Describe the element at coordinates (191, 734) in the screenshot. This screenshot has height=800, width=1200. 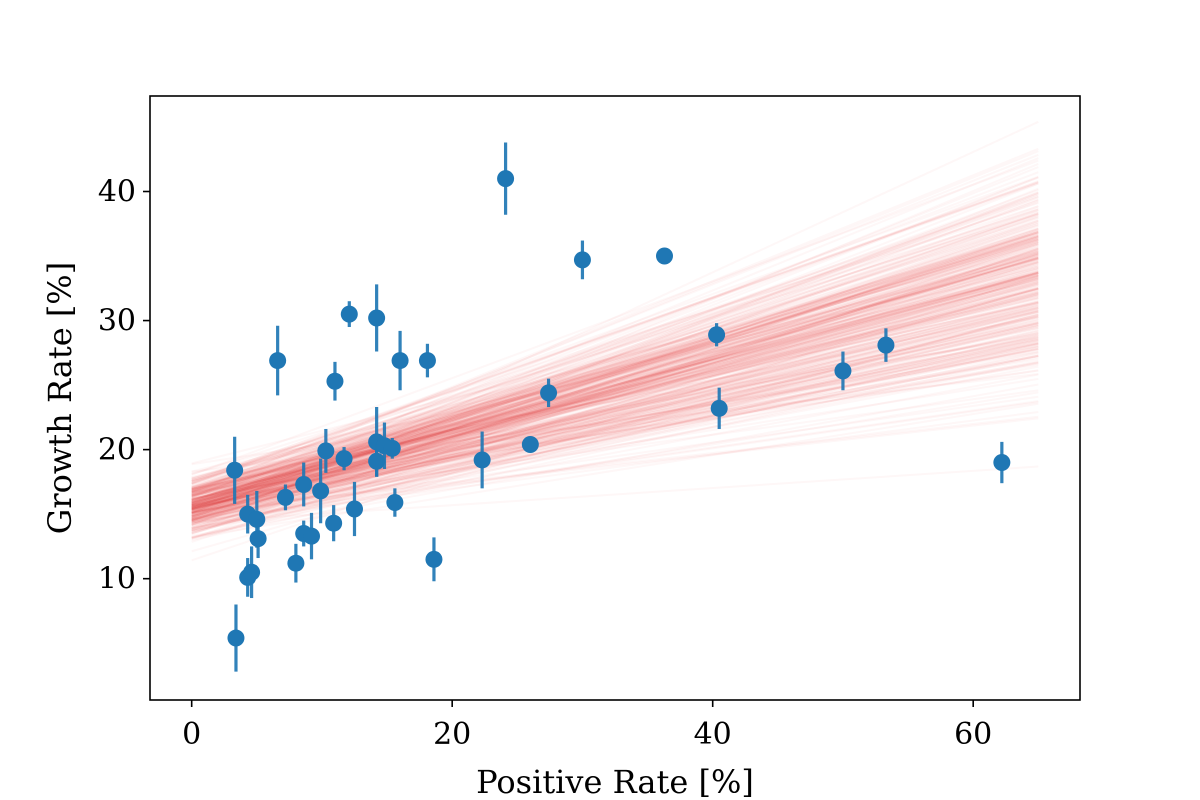
I see `x-tick-label: 0` at that location.